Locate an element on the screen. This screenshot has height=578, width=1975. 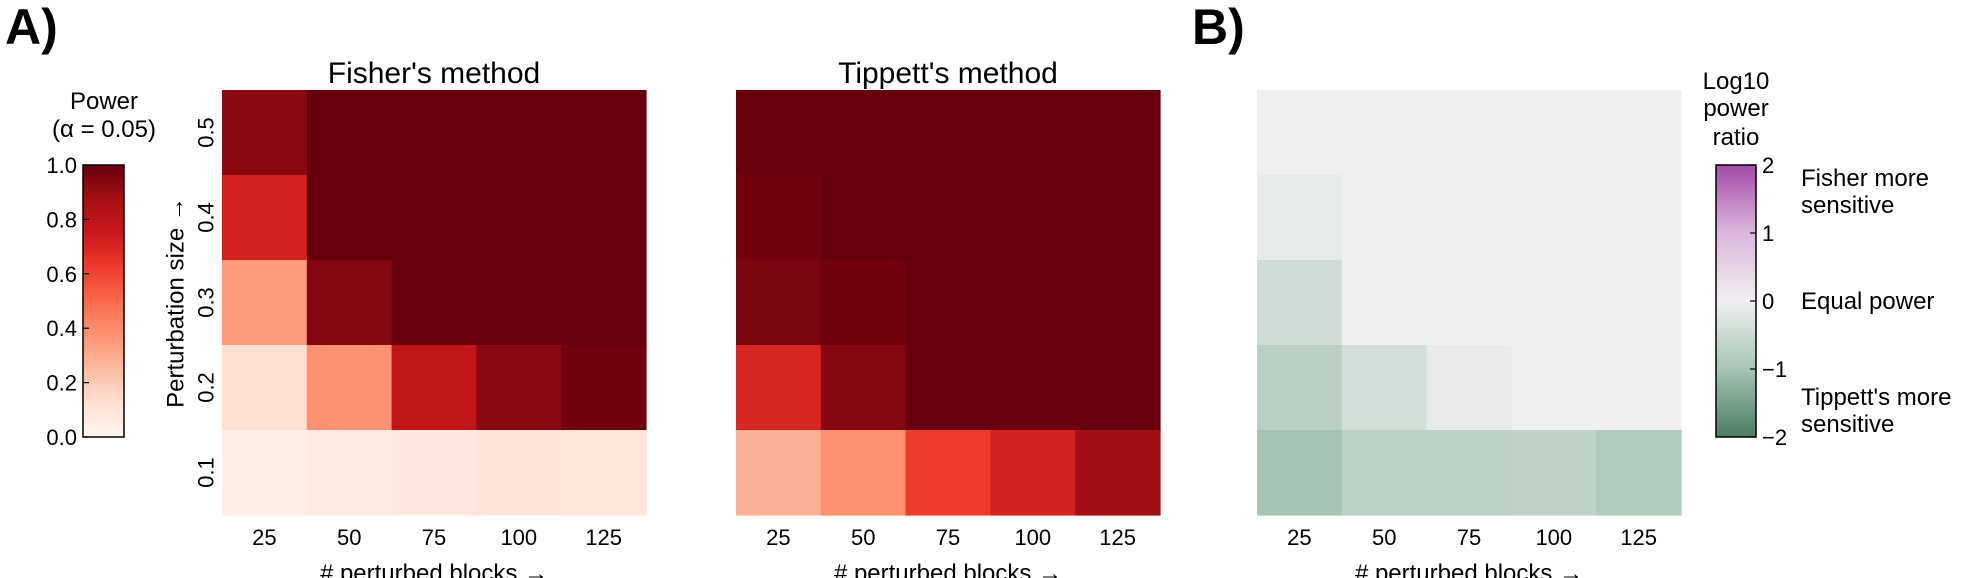
annot-tippett-1: Tippett's more is located at coordinates (1876, 397).